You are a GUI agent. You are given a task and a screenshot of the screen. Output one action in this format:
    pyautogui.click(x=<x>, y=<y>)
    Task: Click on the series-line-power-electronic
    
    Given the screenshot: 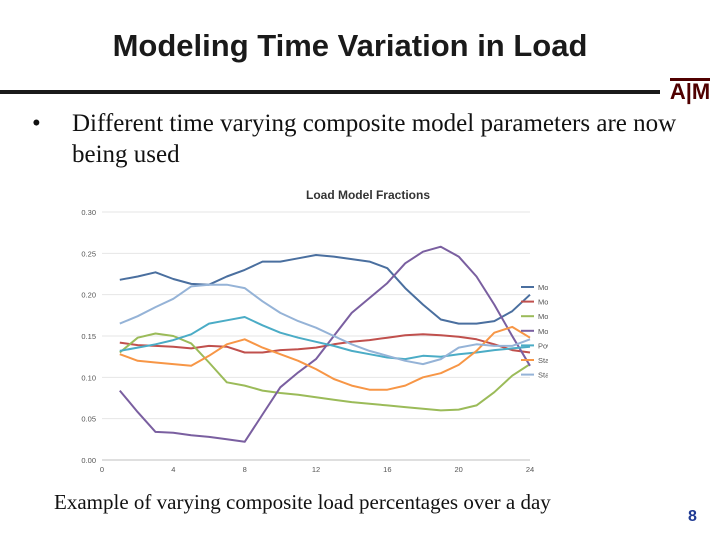 What is the action you would take?
    pyautogui.click(x=325, y=338)
    